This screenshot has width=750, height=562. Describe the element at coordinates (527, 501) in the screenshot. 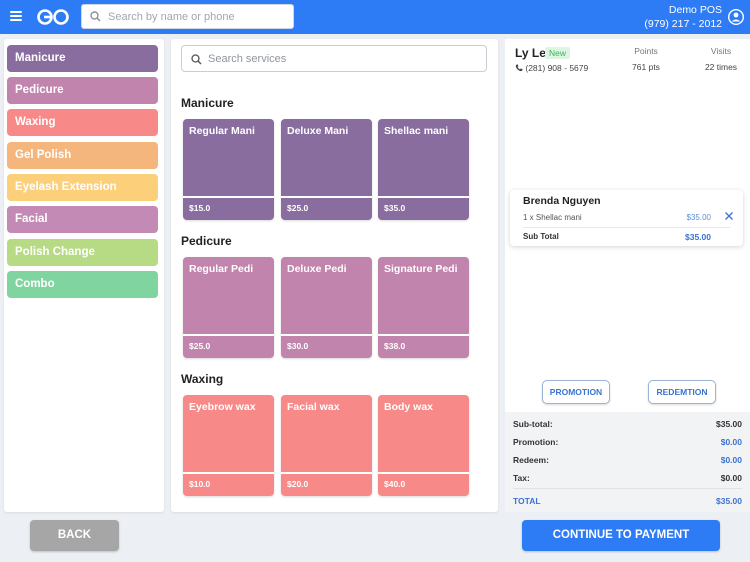

I see `totals-label: TOTAL` at that location.